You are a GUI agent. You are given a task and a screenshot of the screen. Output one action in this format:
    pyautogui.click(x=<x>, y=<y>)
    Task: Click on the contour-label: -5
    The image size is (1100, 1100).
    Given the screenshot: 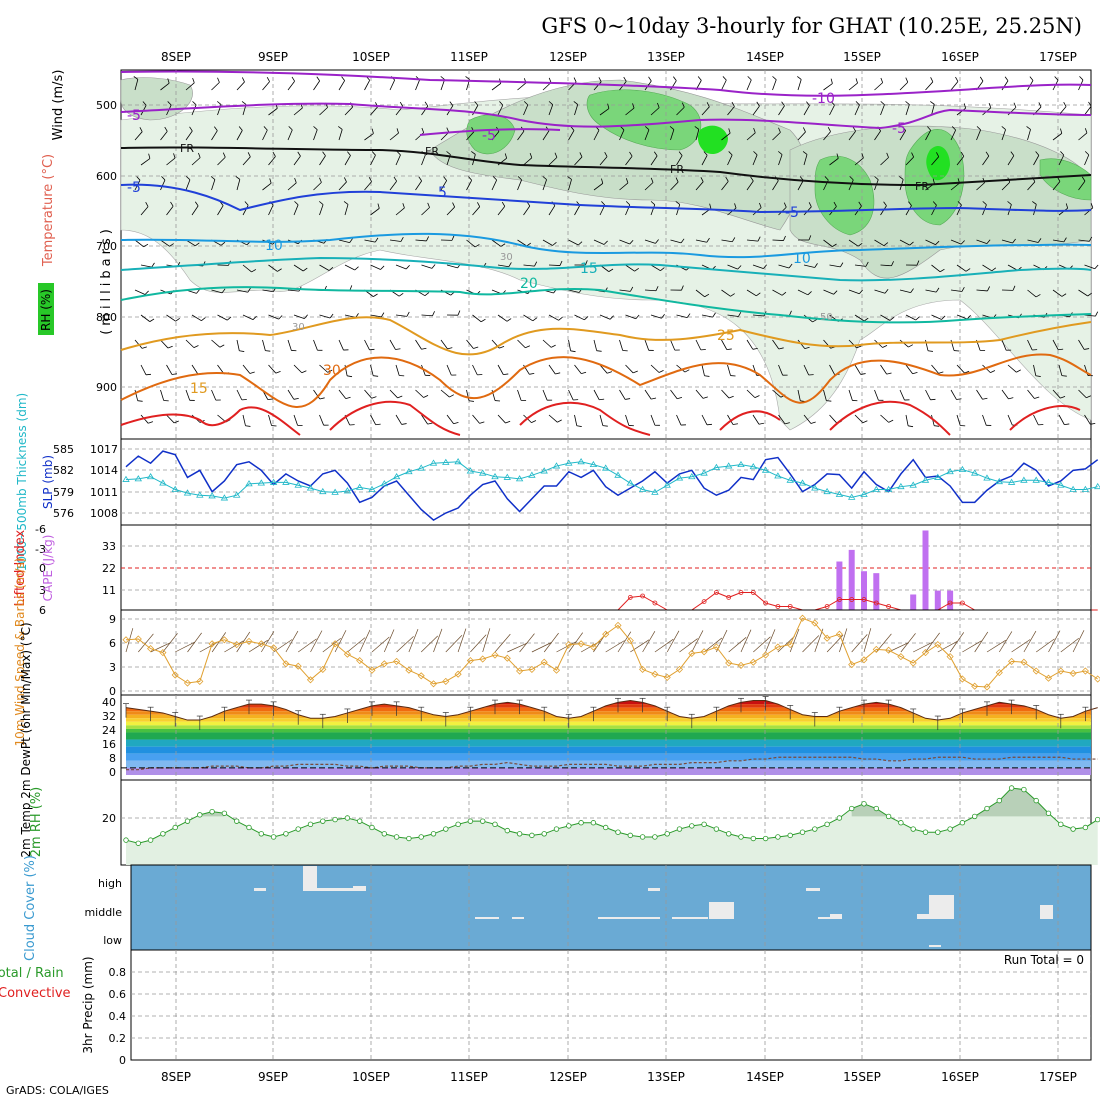 What is the action you would take?
    pyautogui.click(x=134, y=116)
    